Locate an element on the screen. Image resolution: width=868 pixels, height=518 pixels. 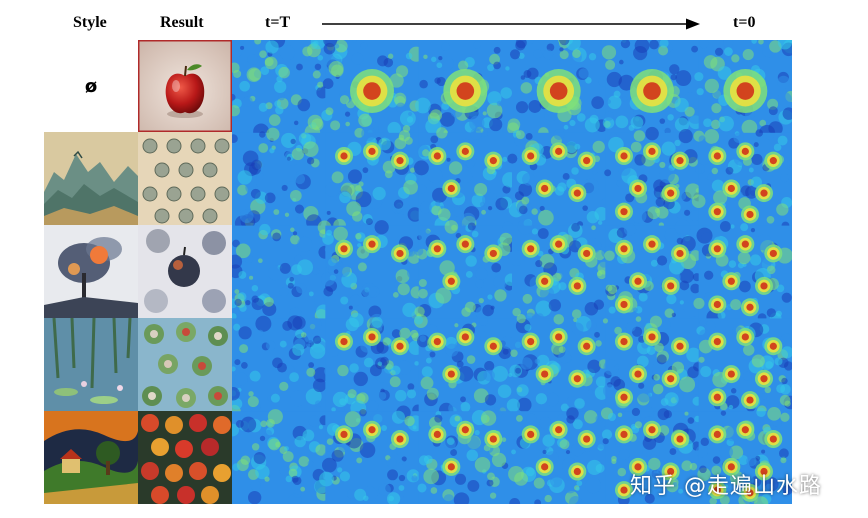
timestep-start-label: t=T is located at coordinates (278, 22).